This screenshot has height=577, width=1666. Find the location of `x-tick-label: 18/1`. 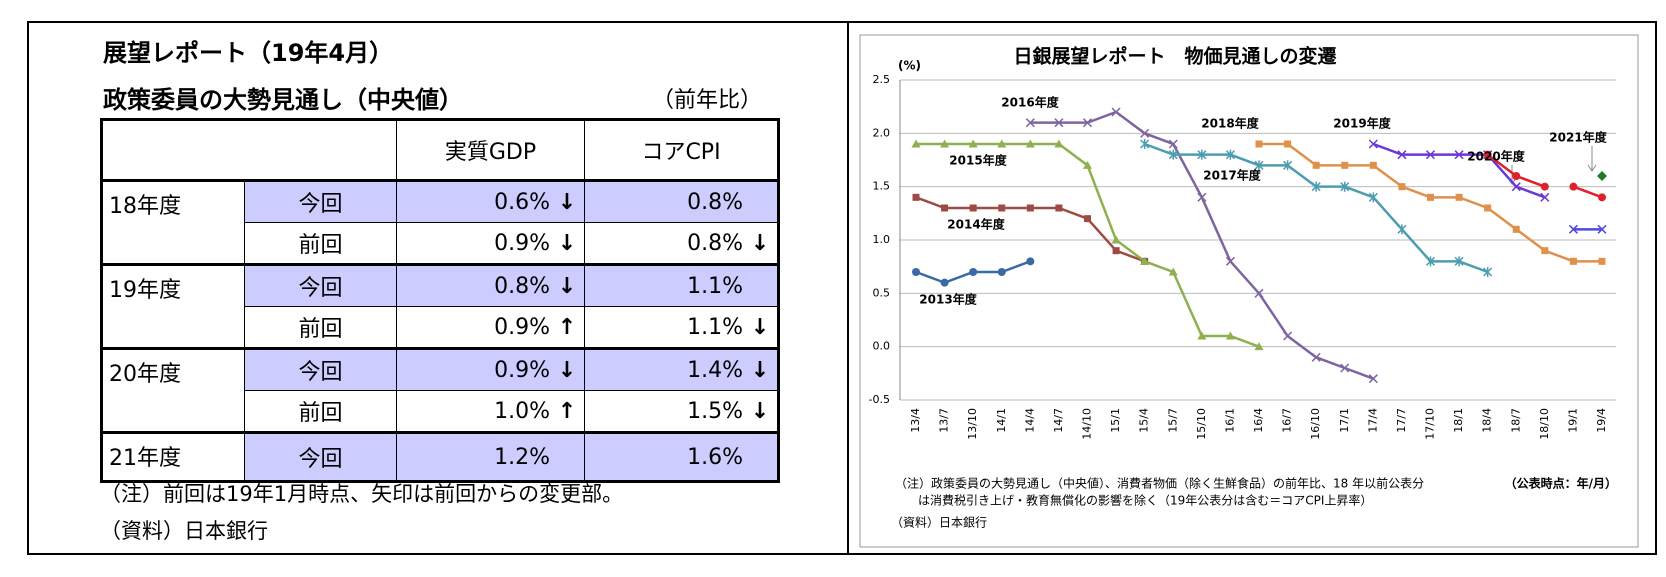

x-tick-label: 18/1 is located at coordinates (1458, 420).